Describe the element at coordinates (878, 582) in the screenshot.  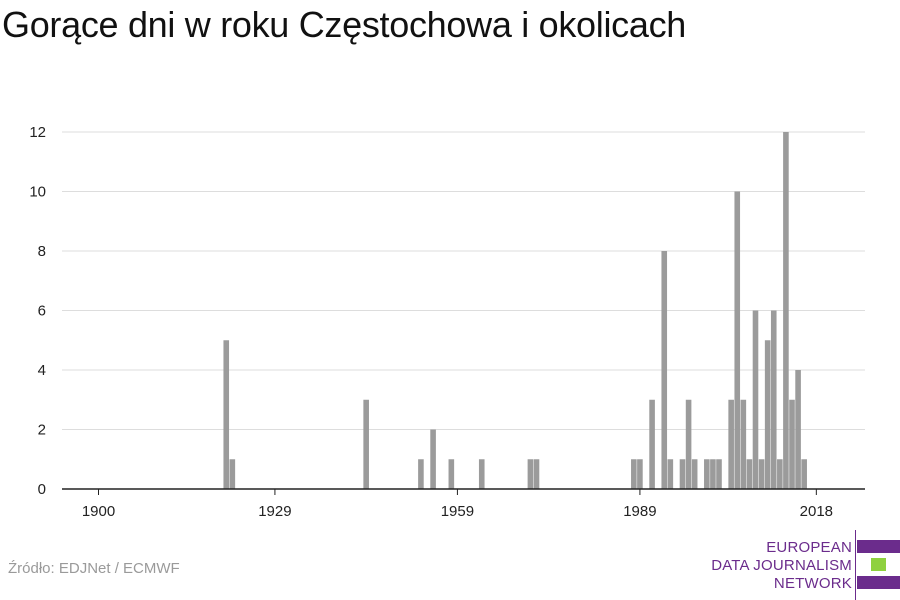
I see `logo-bar-bottom` at that location.